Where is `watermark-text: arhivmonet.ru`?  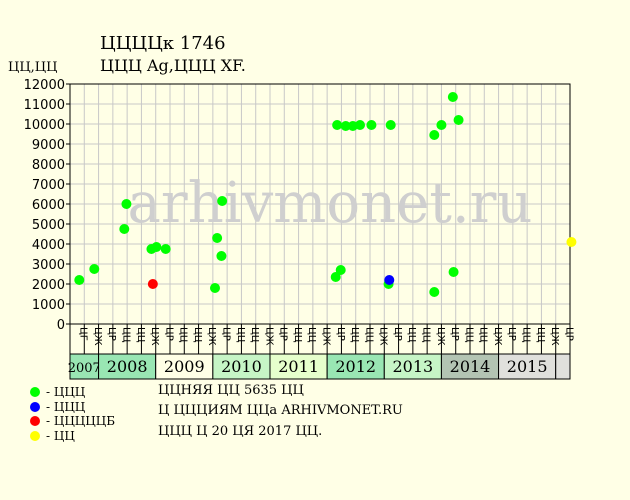
watermark-text: arhivmonet.ru is located at coordinates (330, 203).